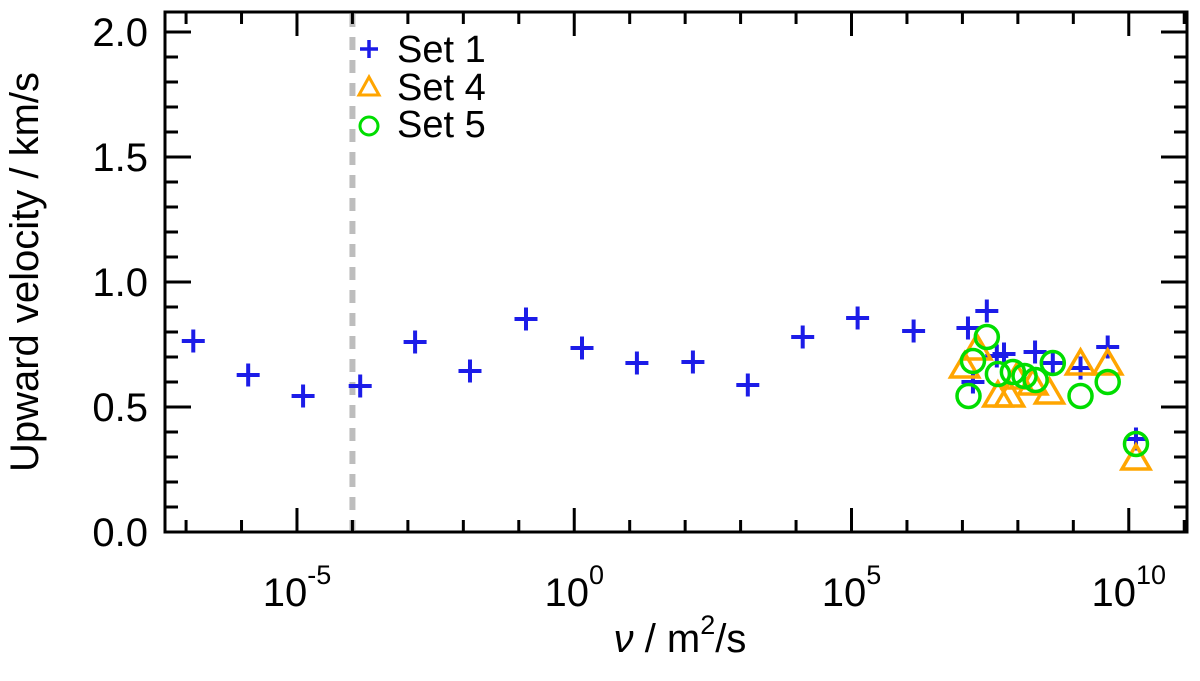  I want to click on legend-item-set4: Set 4, so click(421, 88).